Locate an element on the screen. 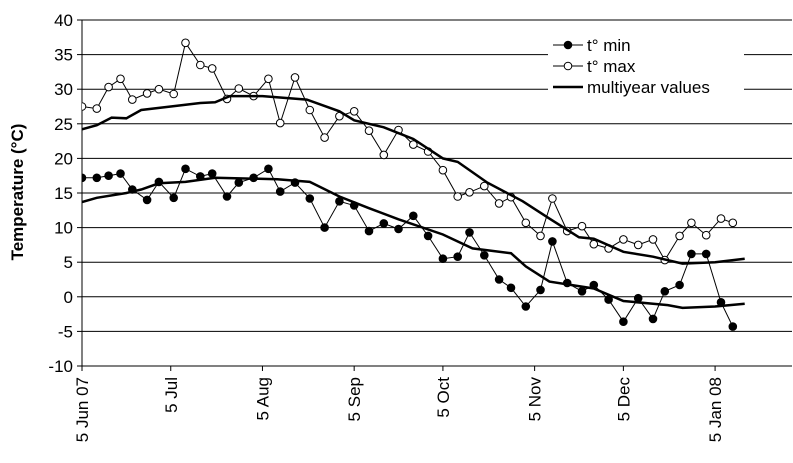 The image size is (793, 463). x-tick-label: 5 Jan 08 is located at coordinates (715, 409).